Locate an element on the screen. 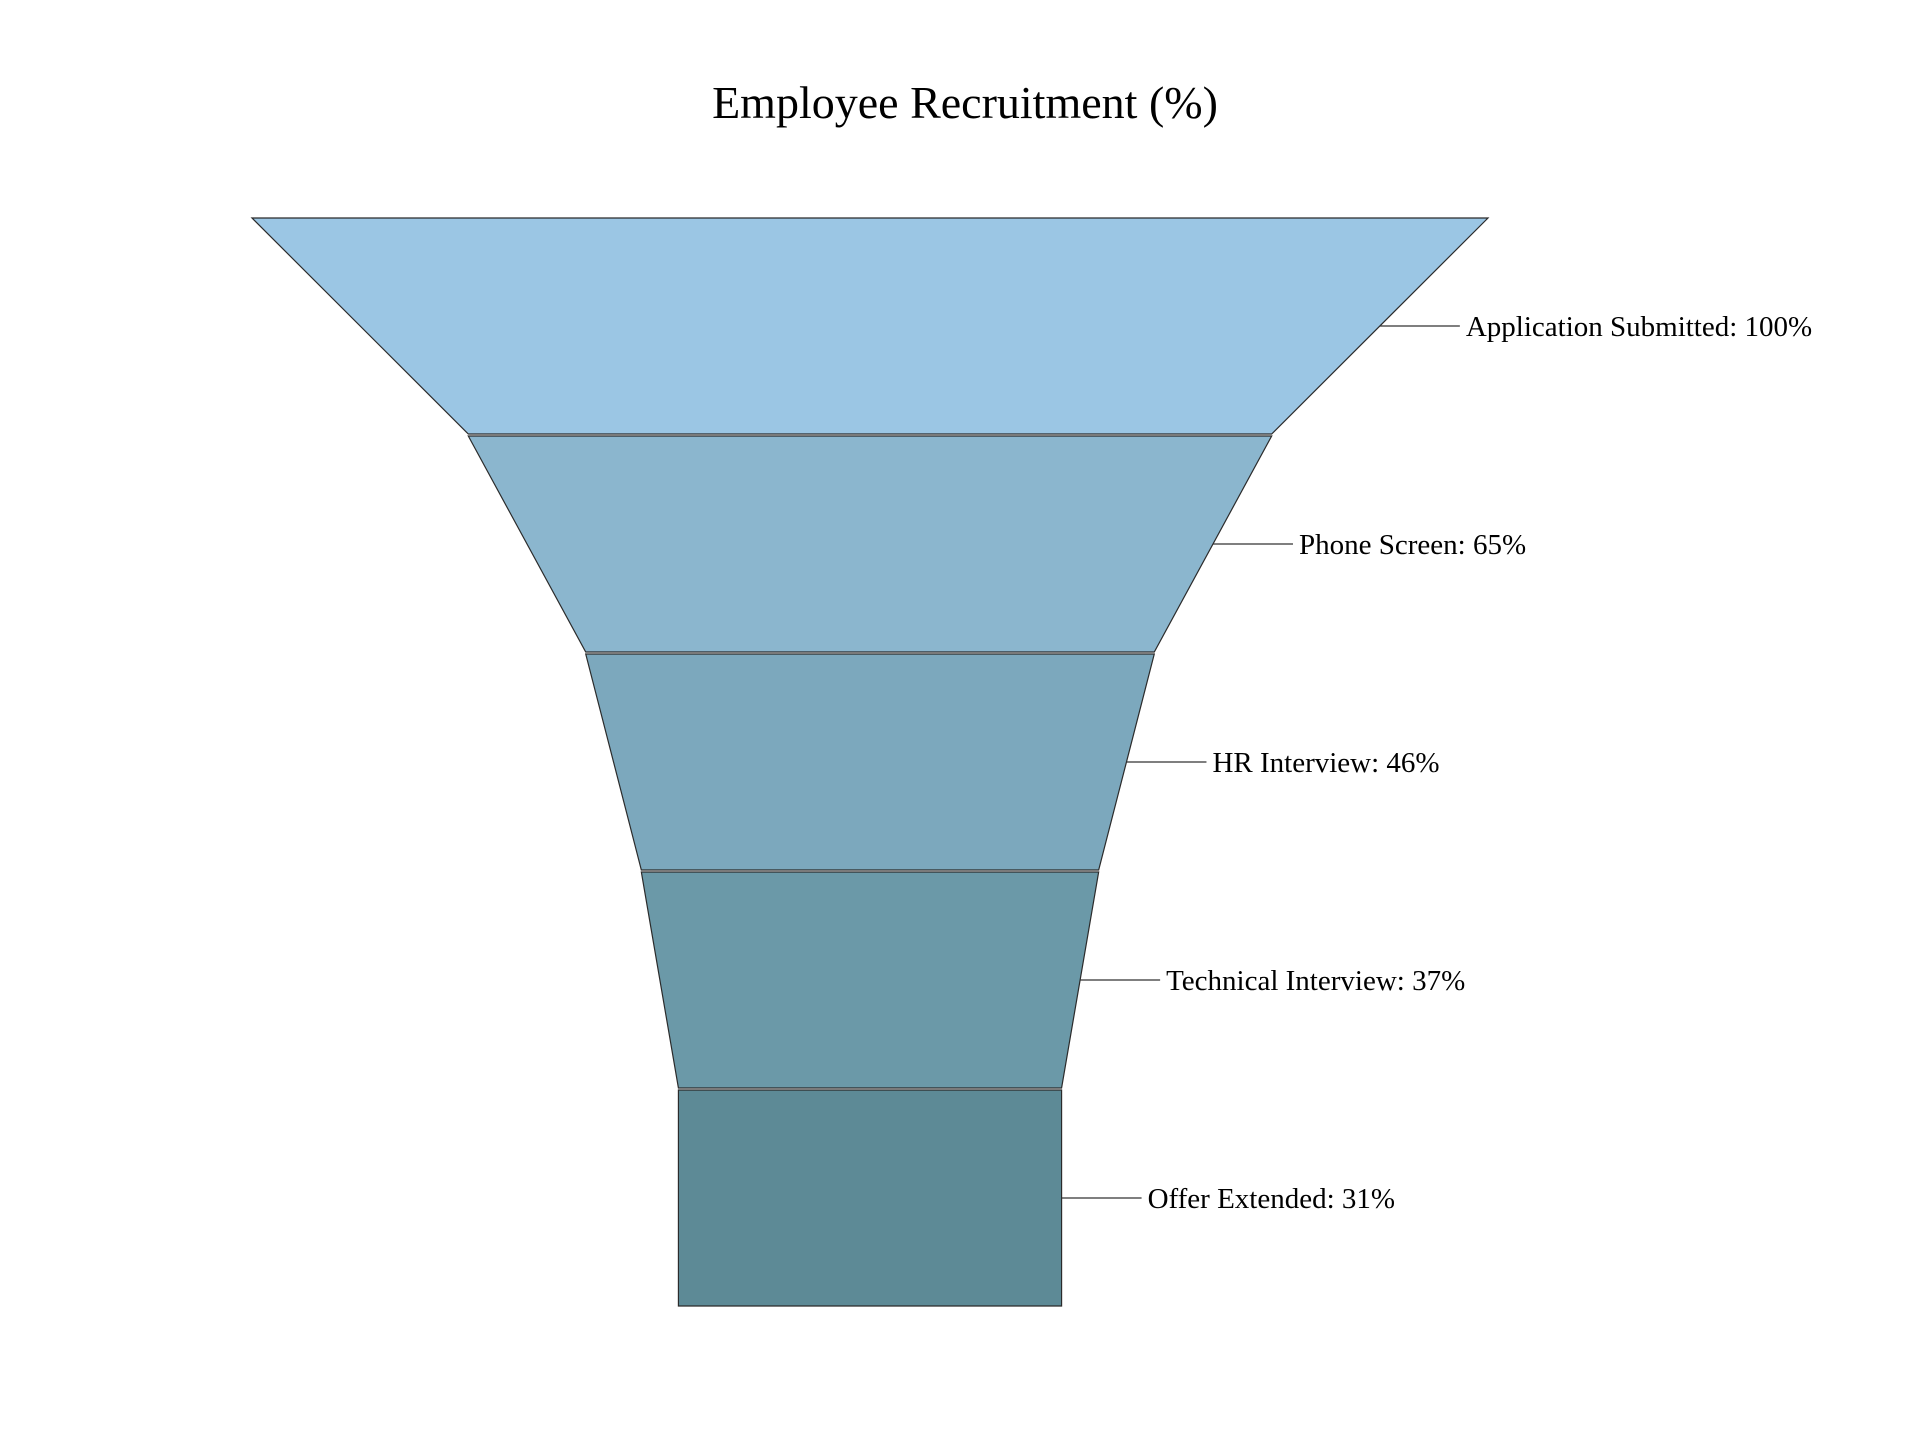 This screenshot has width=1920, height=1440. chart-title: Employee Recruitment (%) is located at coordinates (965, 102).